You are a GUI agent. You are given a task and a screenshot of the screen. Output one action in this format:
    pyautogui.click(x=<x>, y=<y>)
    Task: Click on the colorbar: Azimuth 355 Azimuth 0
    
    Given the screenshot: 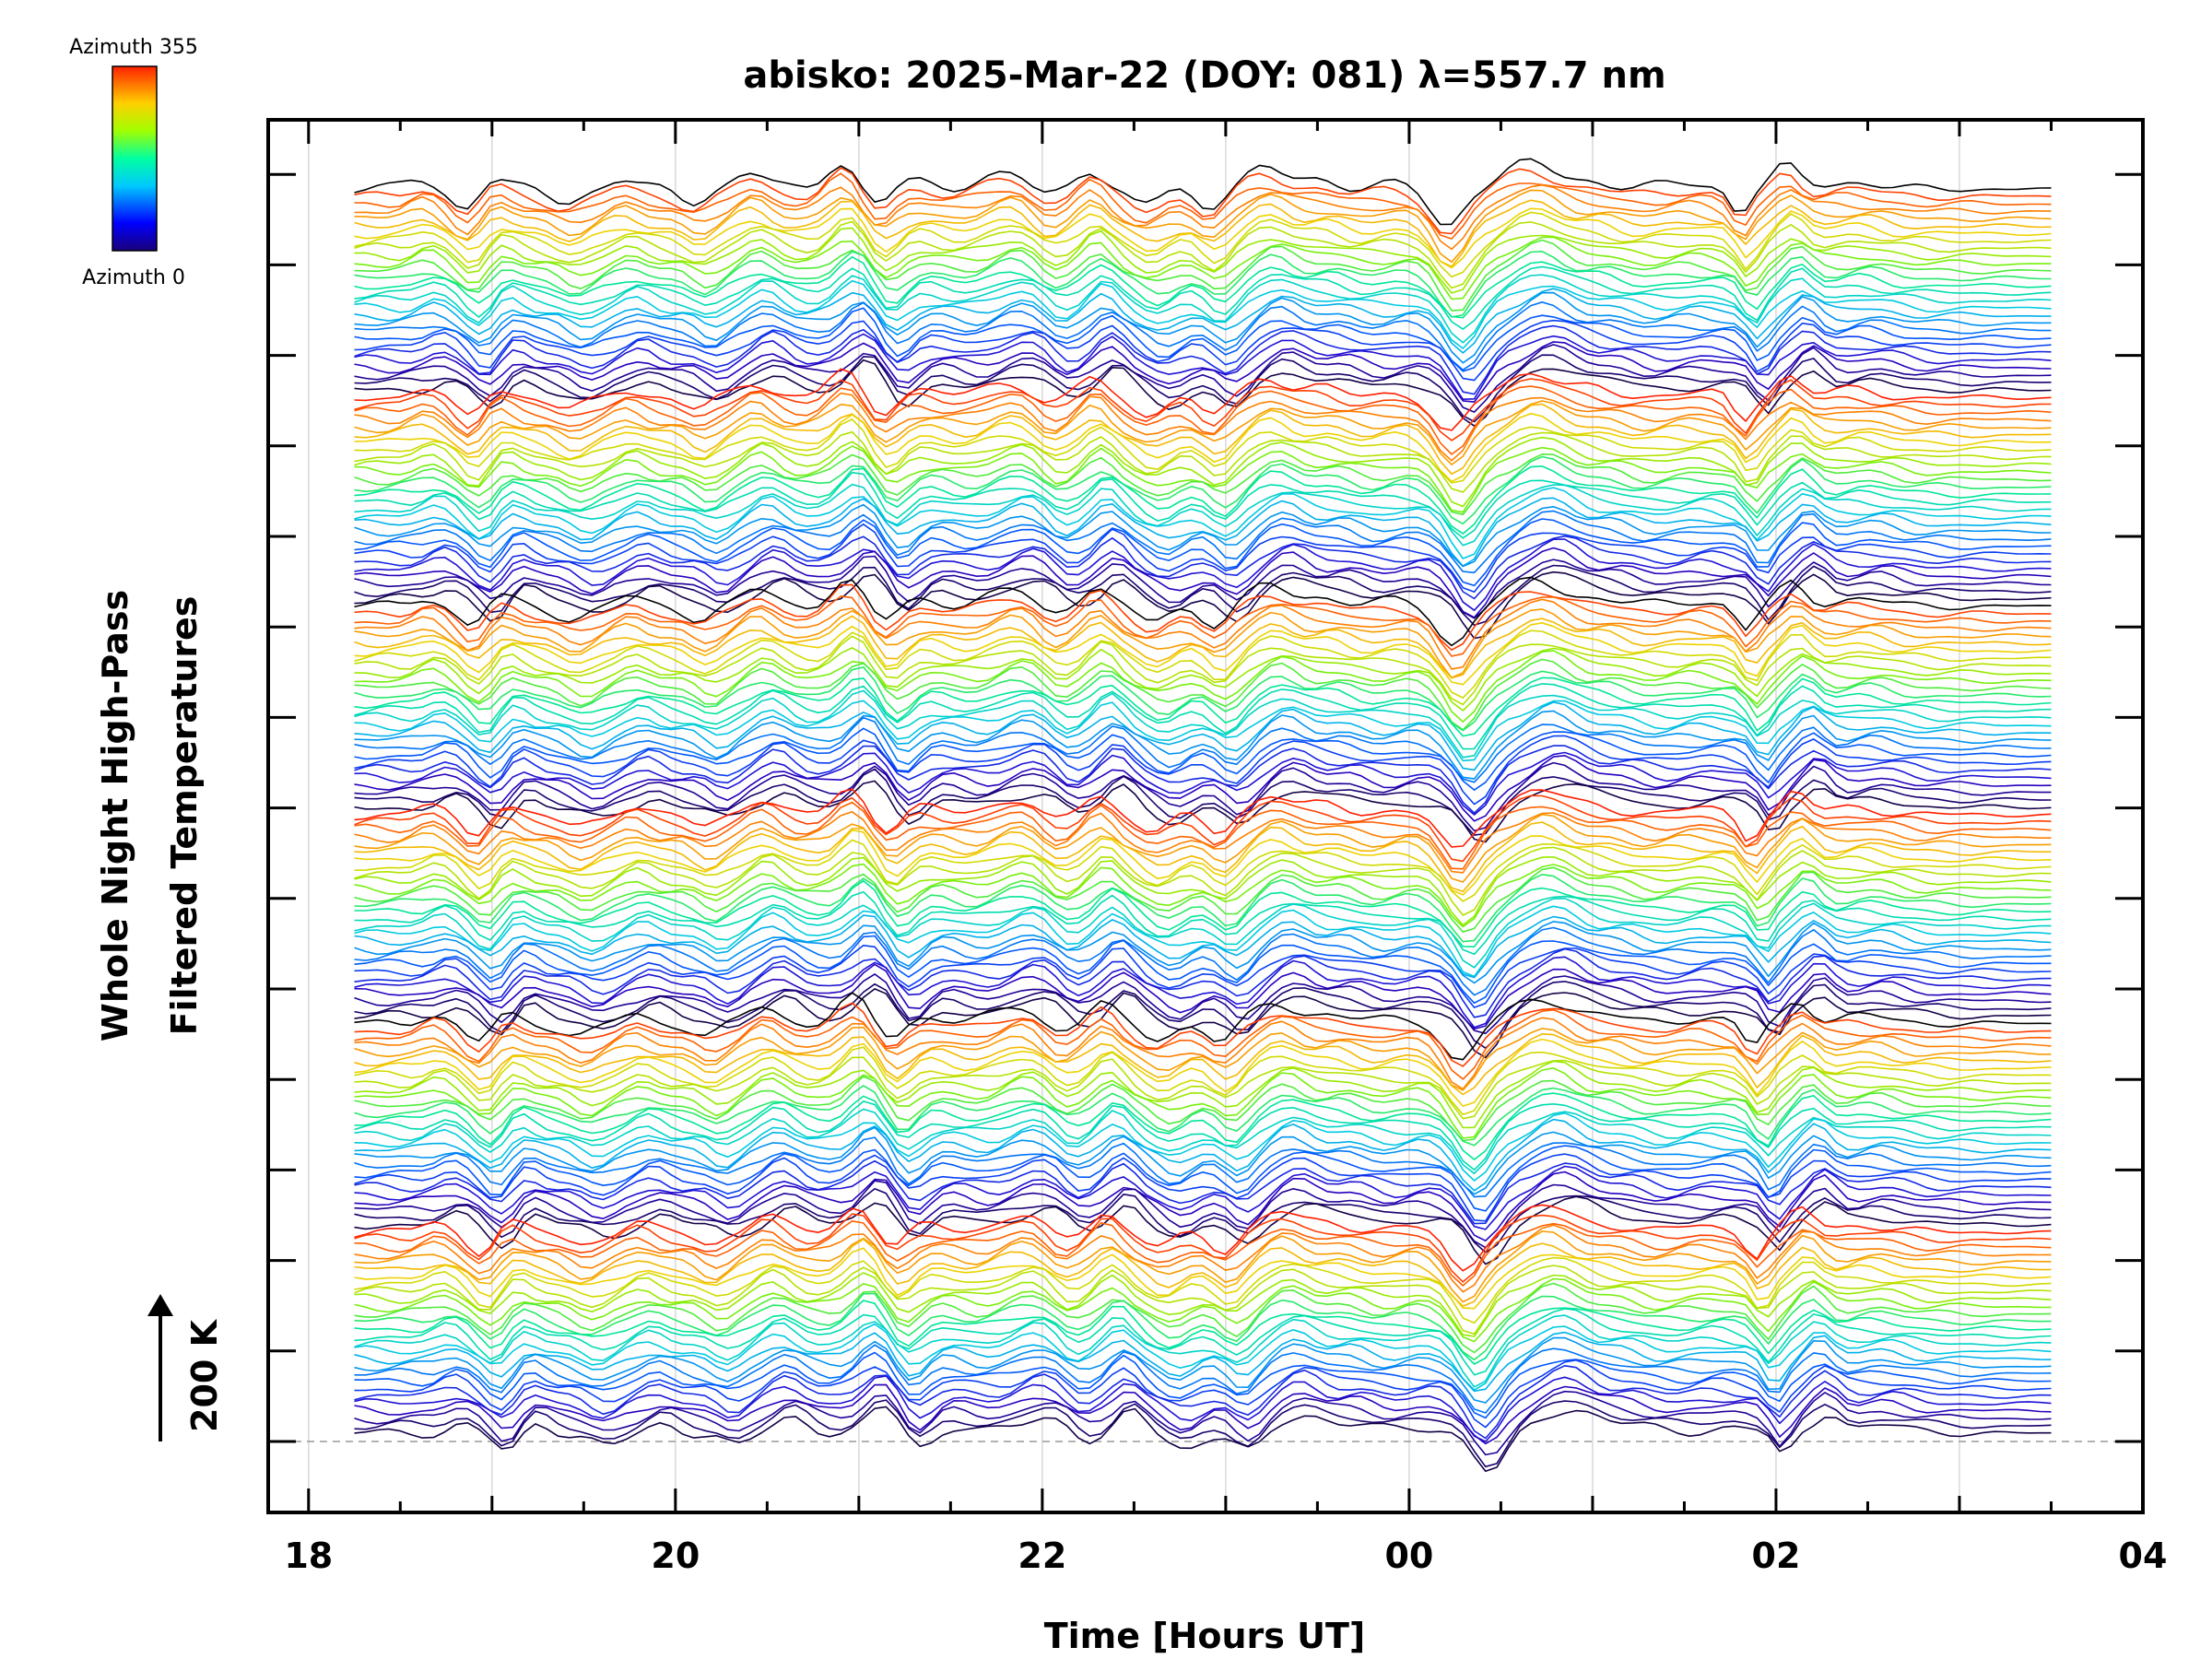 What is the action you would take?
    pyautogui.click(x=133, y=162)
    